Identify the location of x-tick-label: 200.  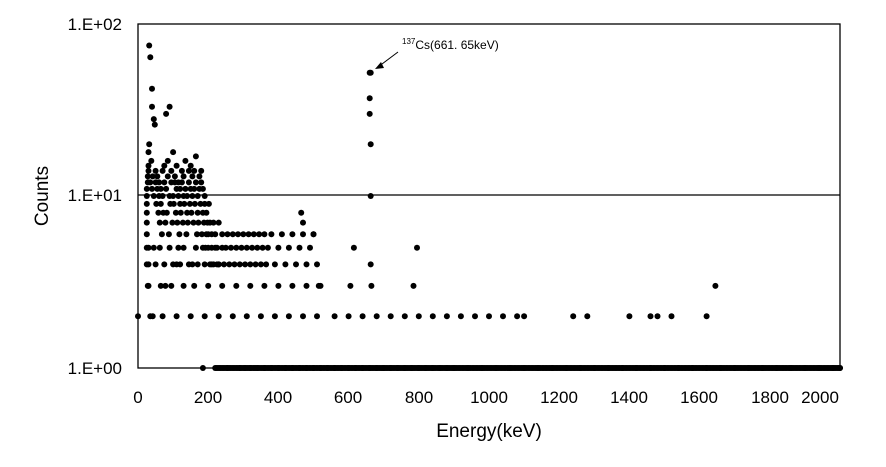
(208, 397).